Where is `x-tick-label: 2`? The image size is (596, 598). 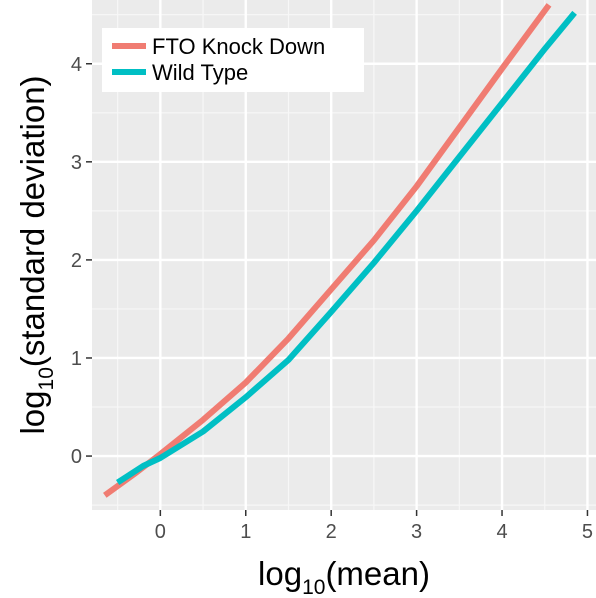 x-tick-label: 2 is located at coordinates (331, 532).